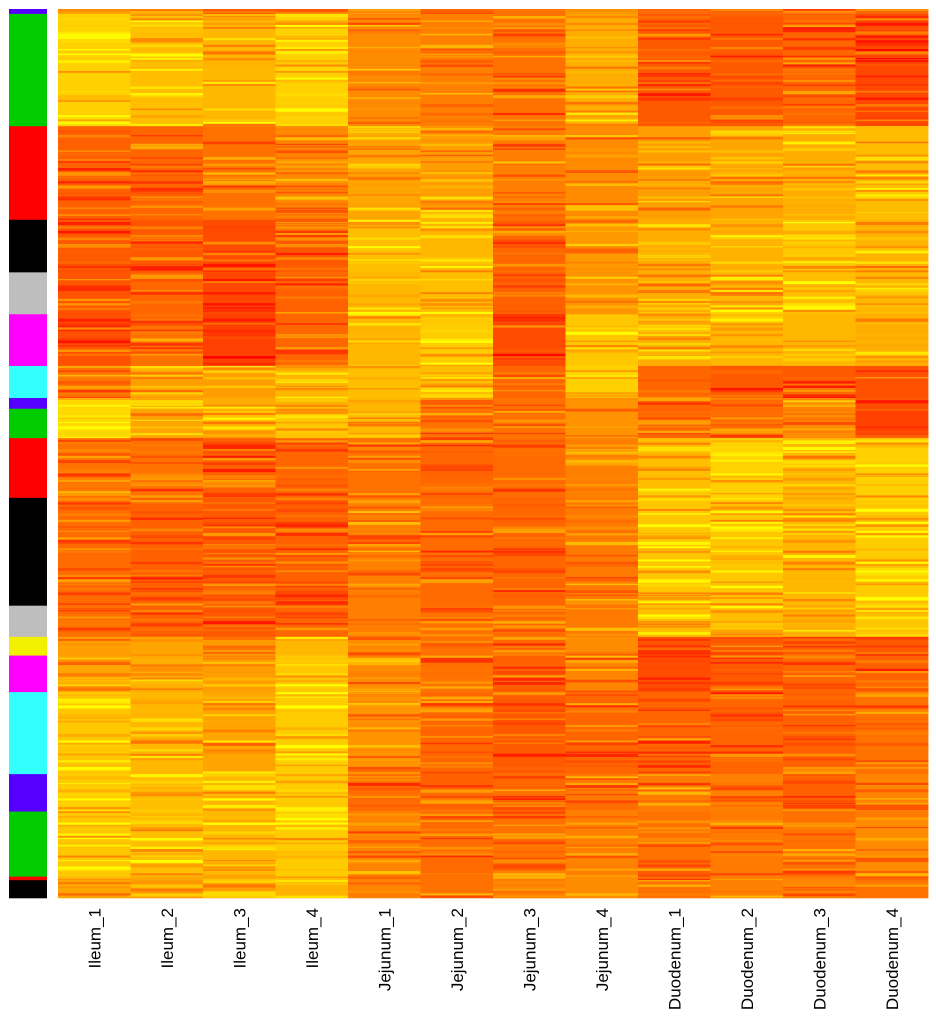 This screenshot has height=1035, width=936. I want to click on column-label-Duodenum_2: Duodenum_2, so click(747, 959).